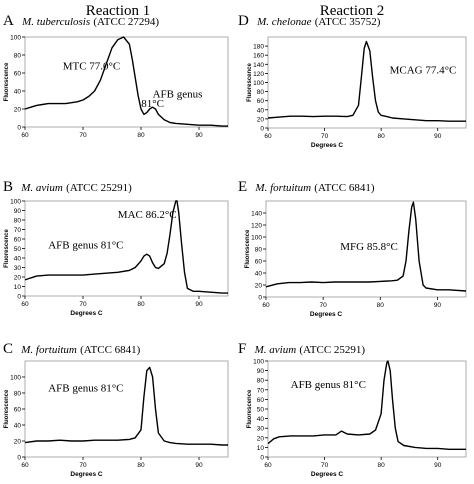 This screenshot has width=474, height=484. I want to click on panel-title: F M. avium (ATCC 25291), so click(301, 349).